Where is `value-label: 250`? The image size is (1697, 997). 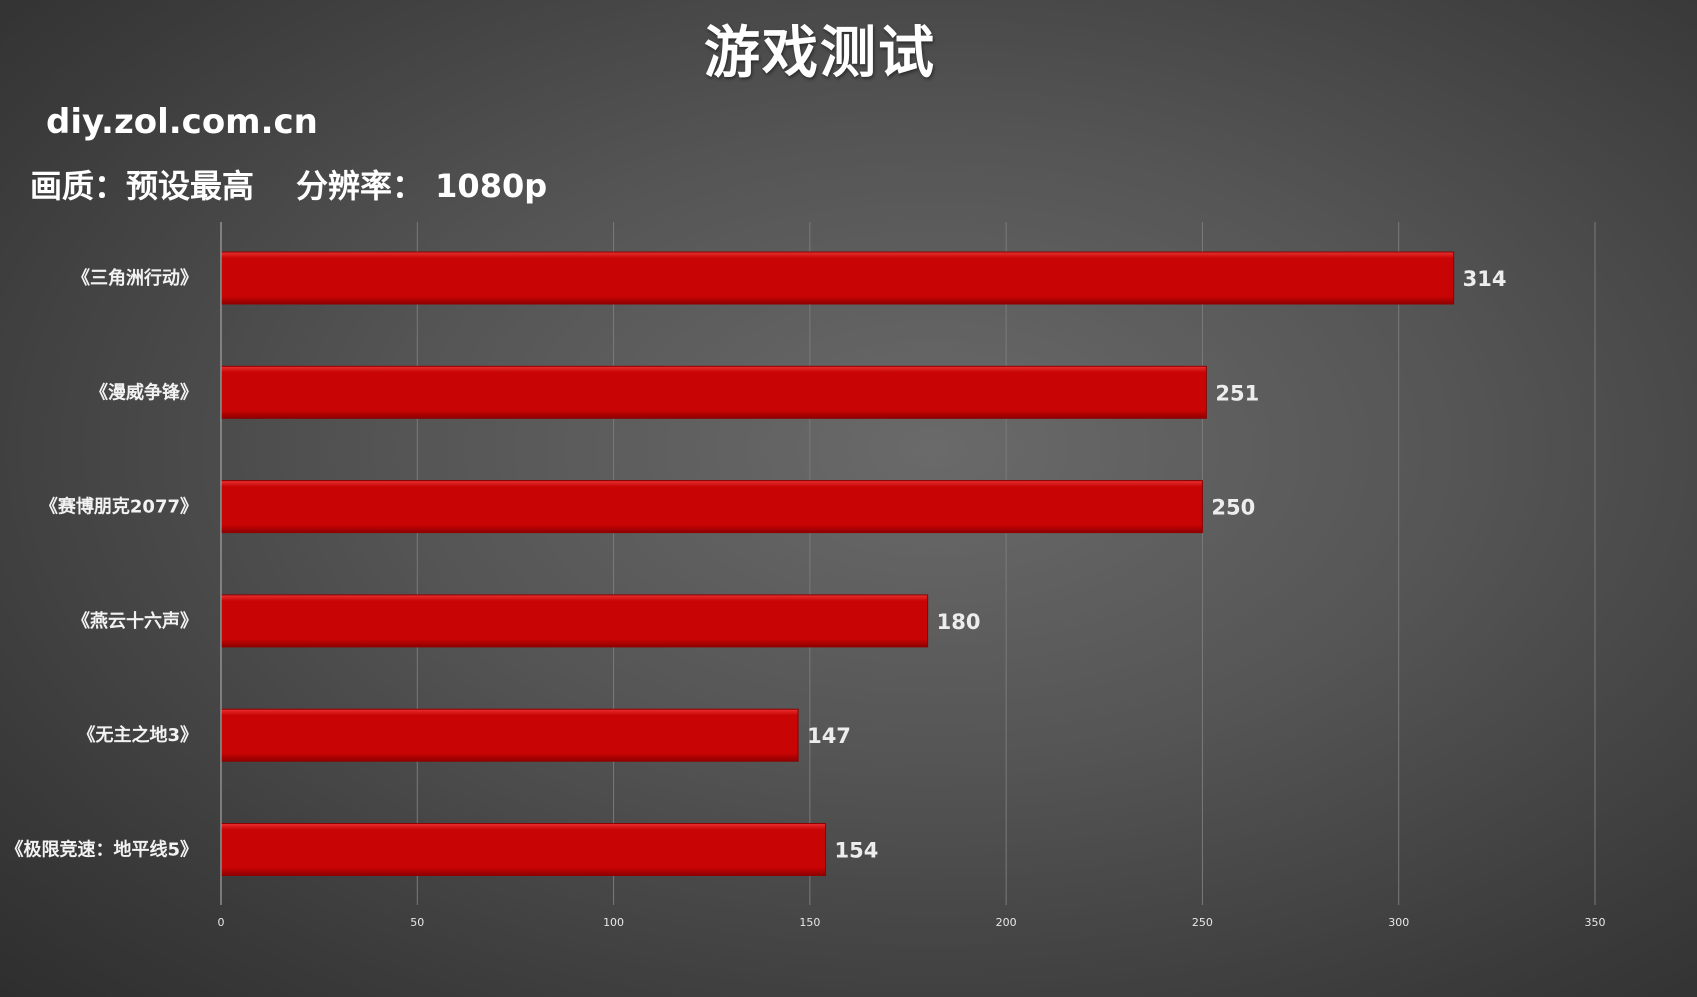 value-label: 250 is located at coordinates (1233, 508).